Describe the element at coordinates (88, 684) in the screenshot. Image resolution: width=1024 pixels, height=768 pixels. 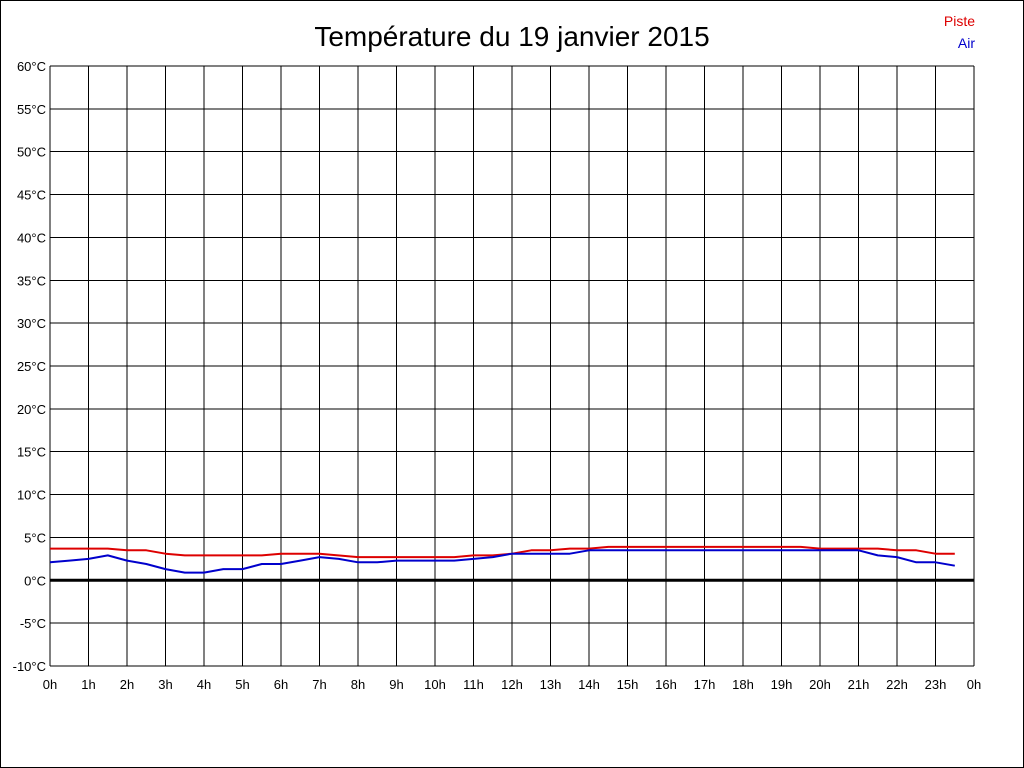
I see `x-tick-label: 1h` at that location.